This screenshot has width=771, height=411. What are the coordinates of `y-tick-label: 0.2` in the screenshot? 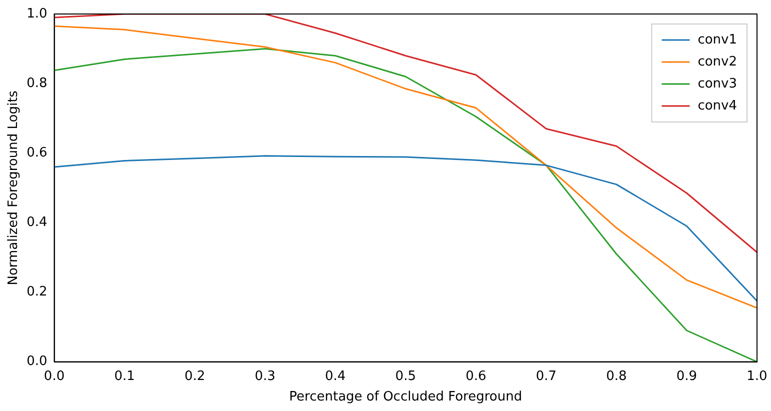 It's located at (37, 292).